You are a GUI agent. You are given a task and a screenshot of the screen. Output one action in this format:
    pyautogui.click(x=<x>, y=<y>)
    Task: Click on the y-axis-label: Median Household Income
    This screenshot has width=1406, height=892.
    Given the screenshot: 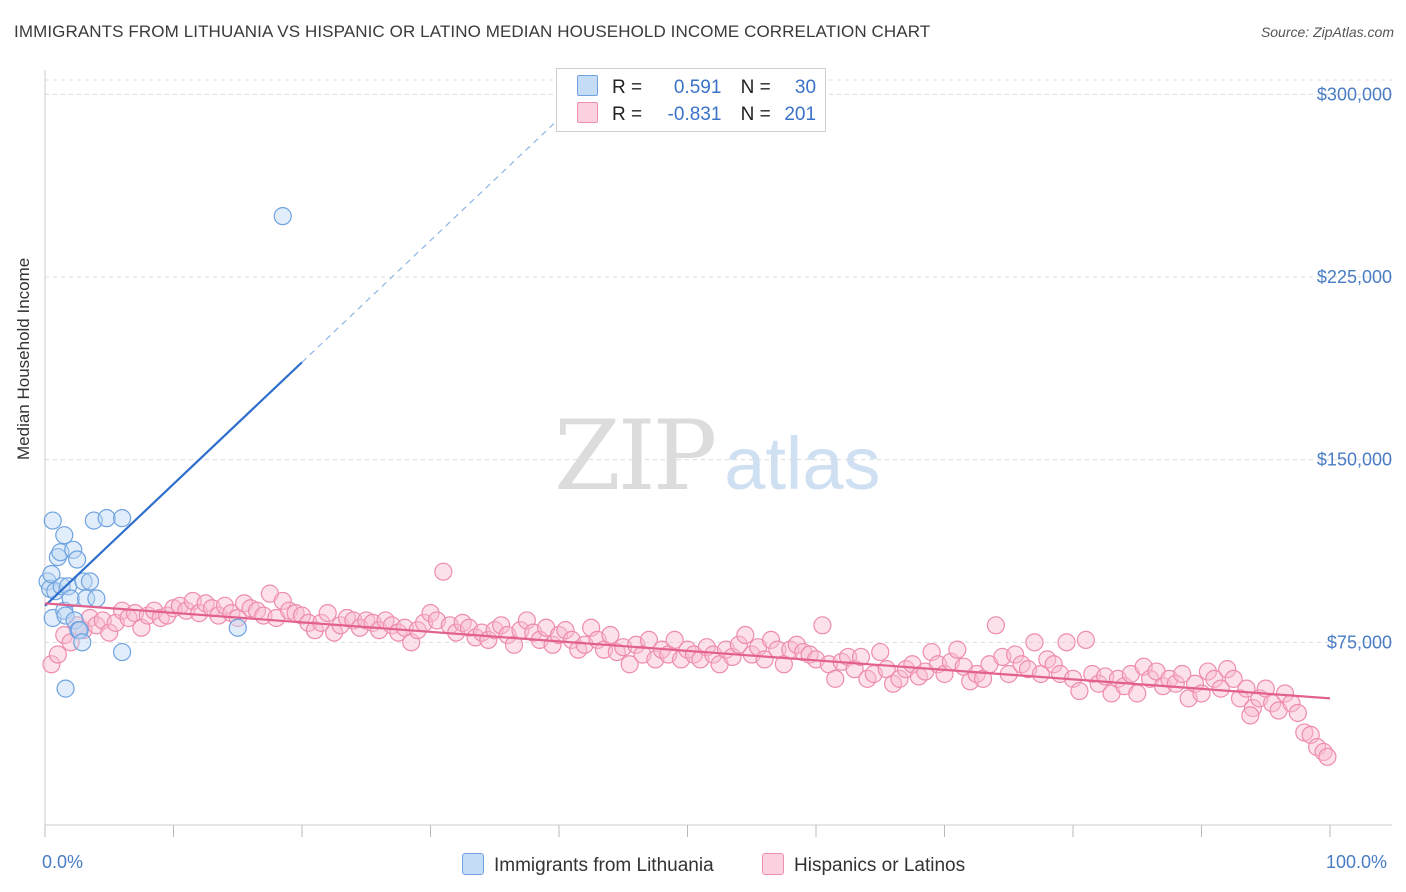 What is the action you would take?
    pyautogui.click(x=23, y=358)
    